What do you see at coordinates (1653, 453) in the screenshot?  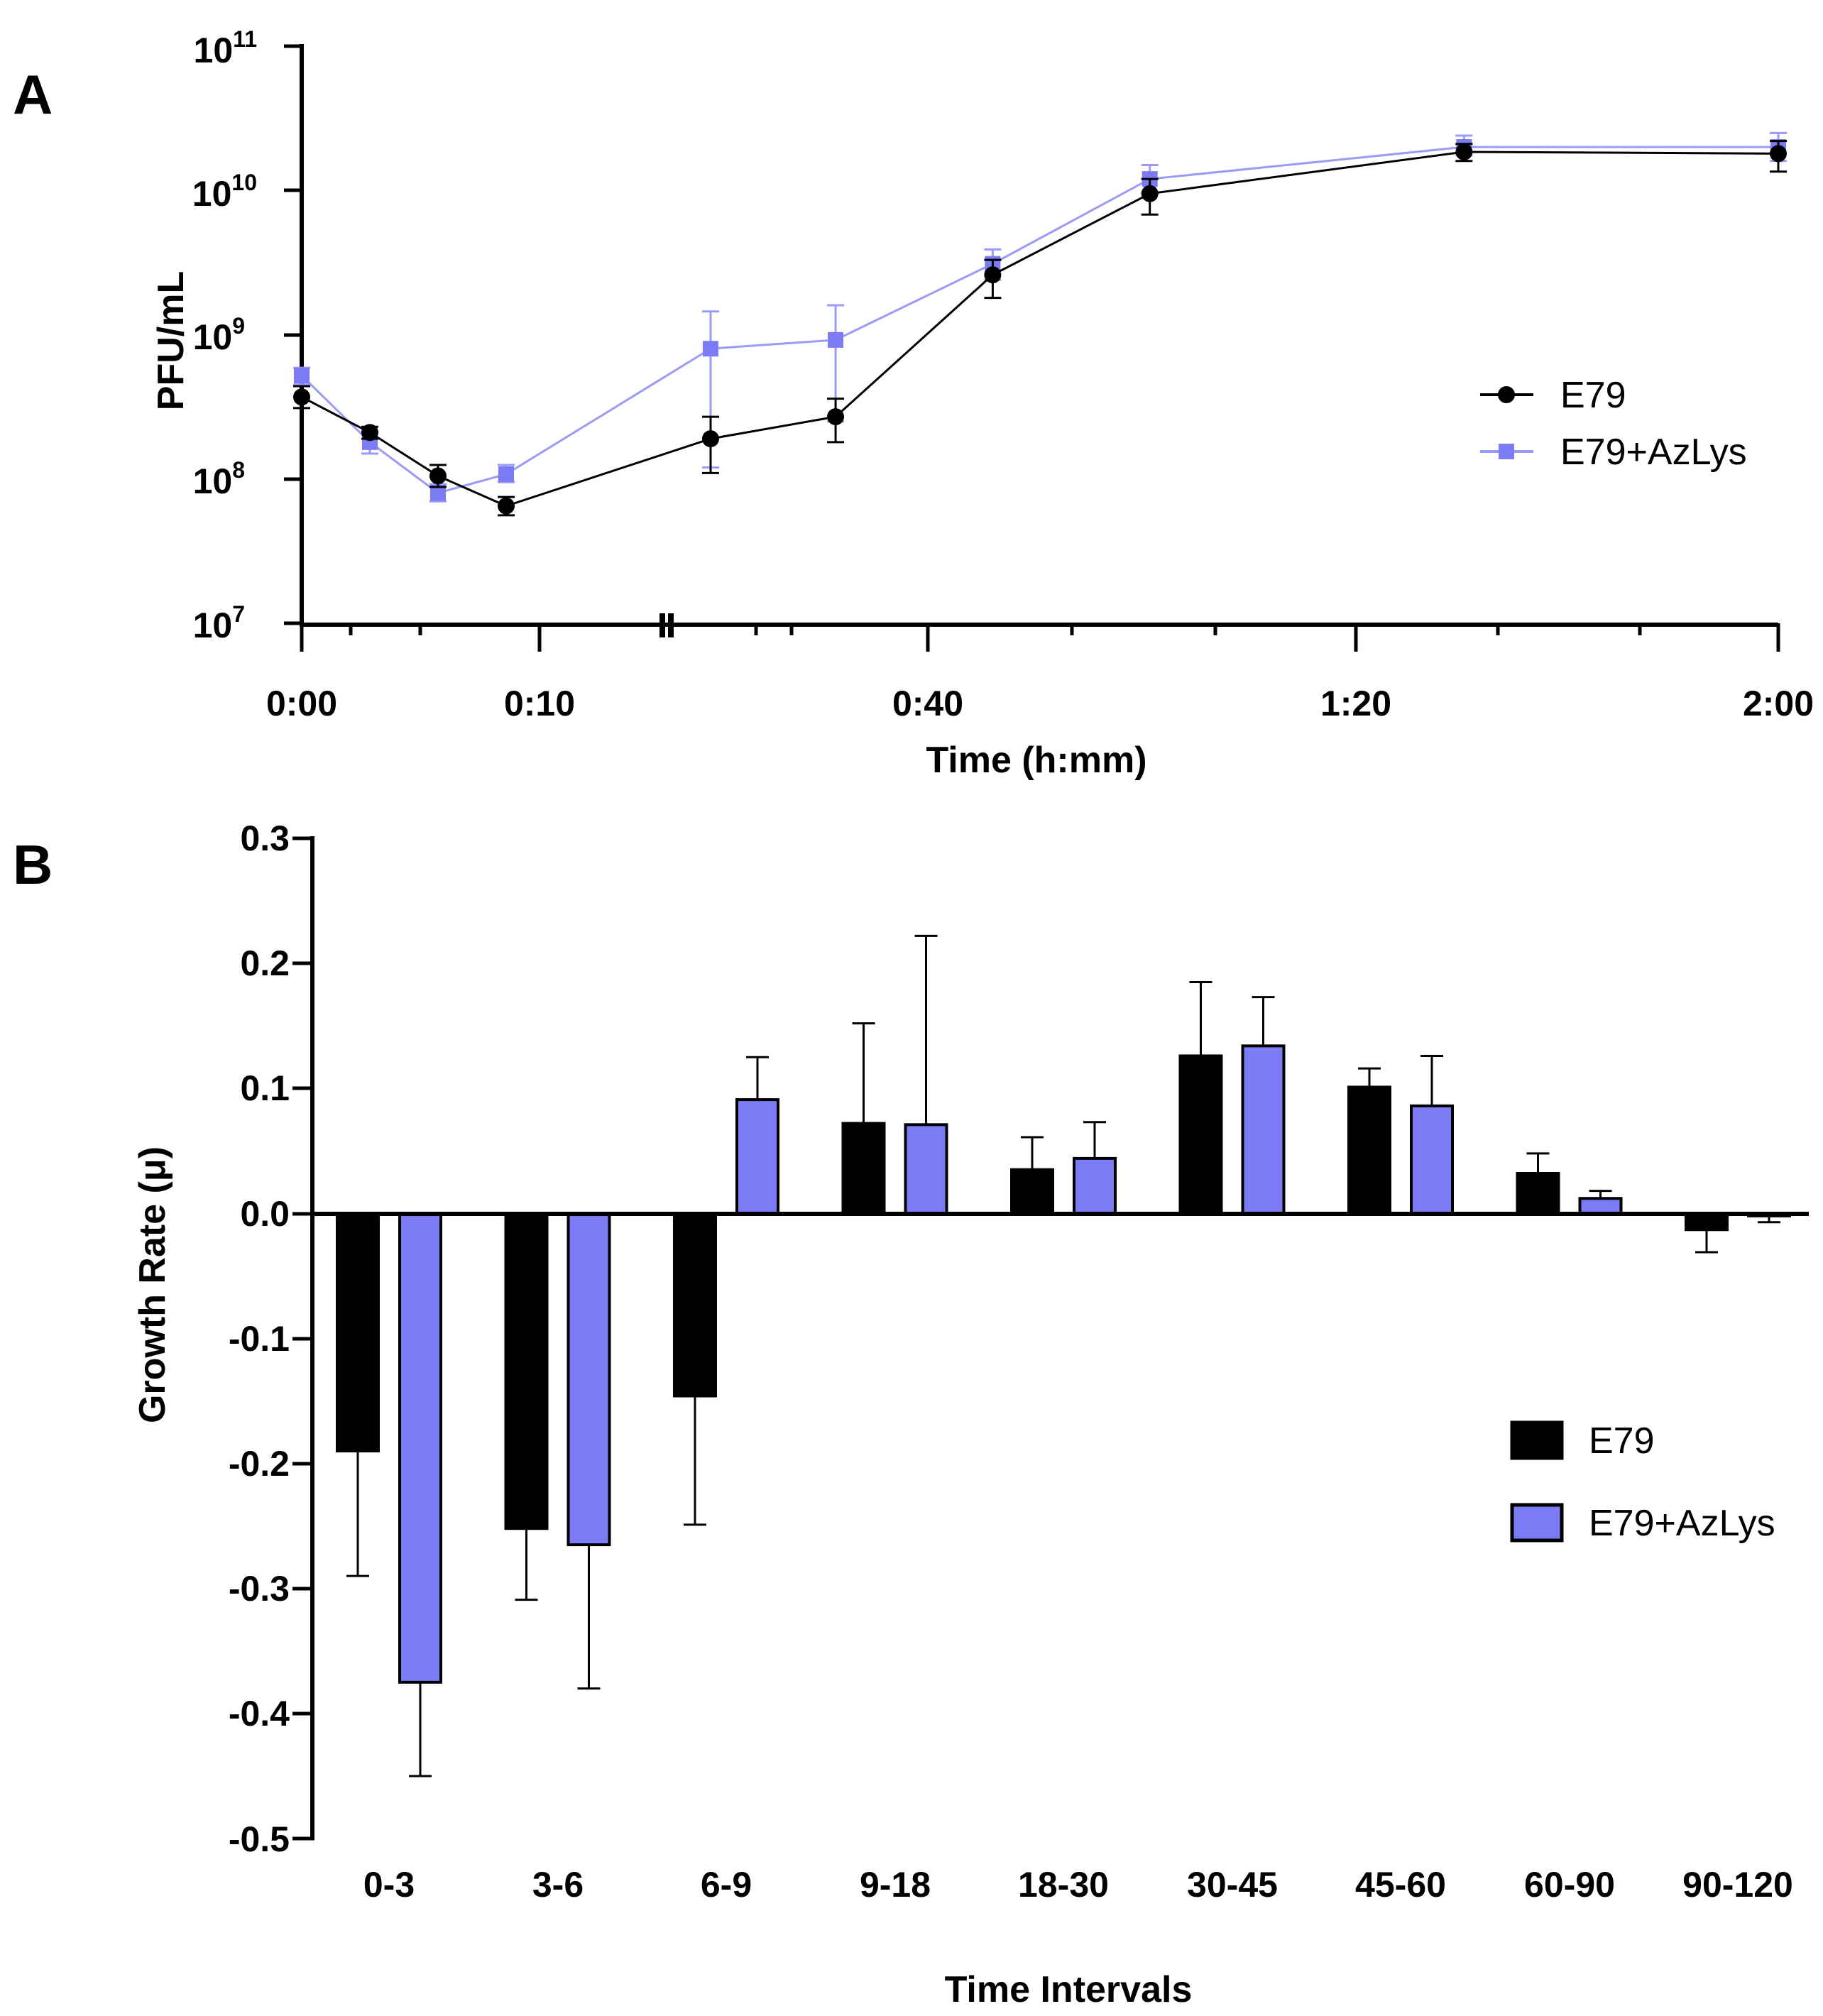 I see `legend-azlys-label: E79+AzLys` at bounding box center [1653, 453].